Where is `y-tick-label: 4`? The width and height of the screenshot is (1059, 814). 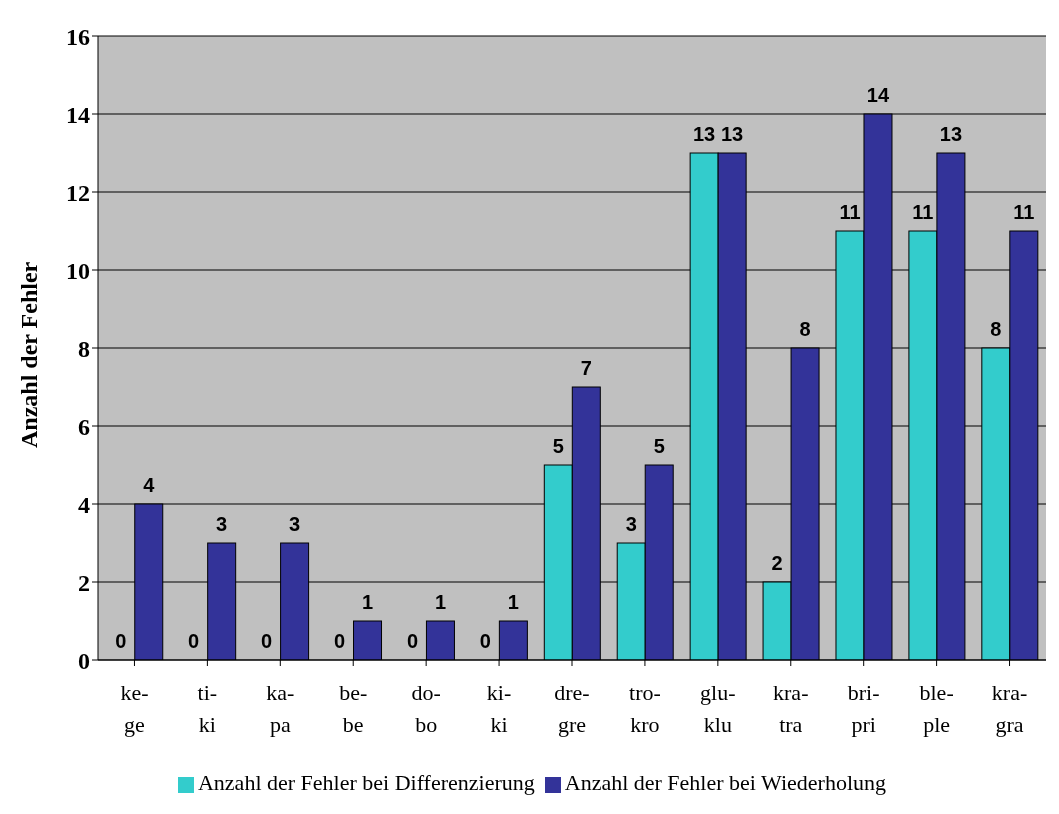 y-tick-label: 4 is located at coordinates (84, 504).